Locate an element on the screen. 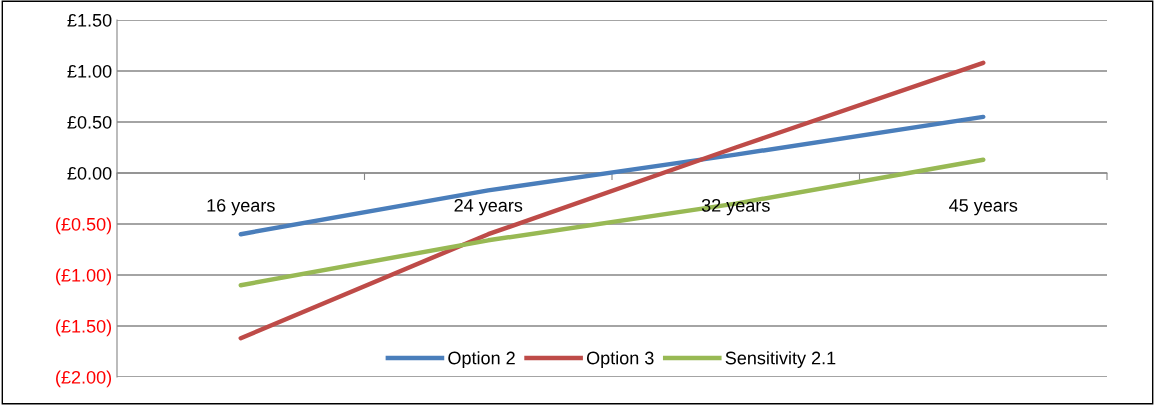  y-tick-label: £1.00 is located at coordinates (89, 71).